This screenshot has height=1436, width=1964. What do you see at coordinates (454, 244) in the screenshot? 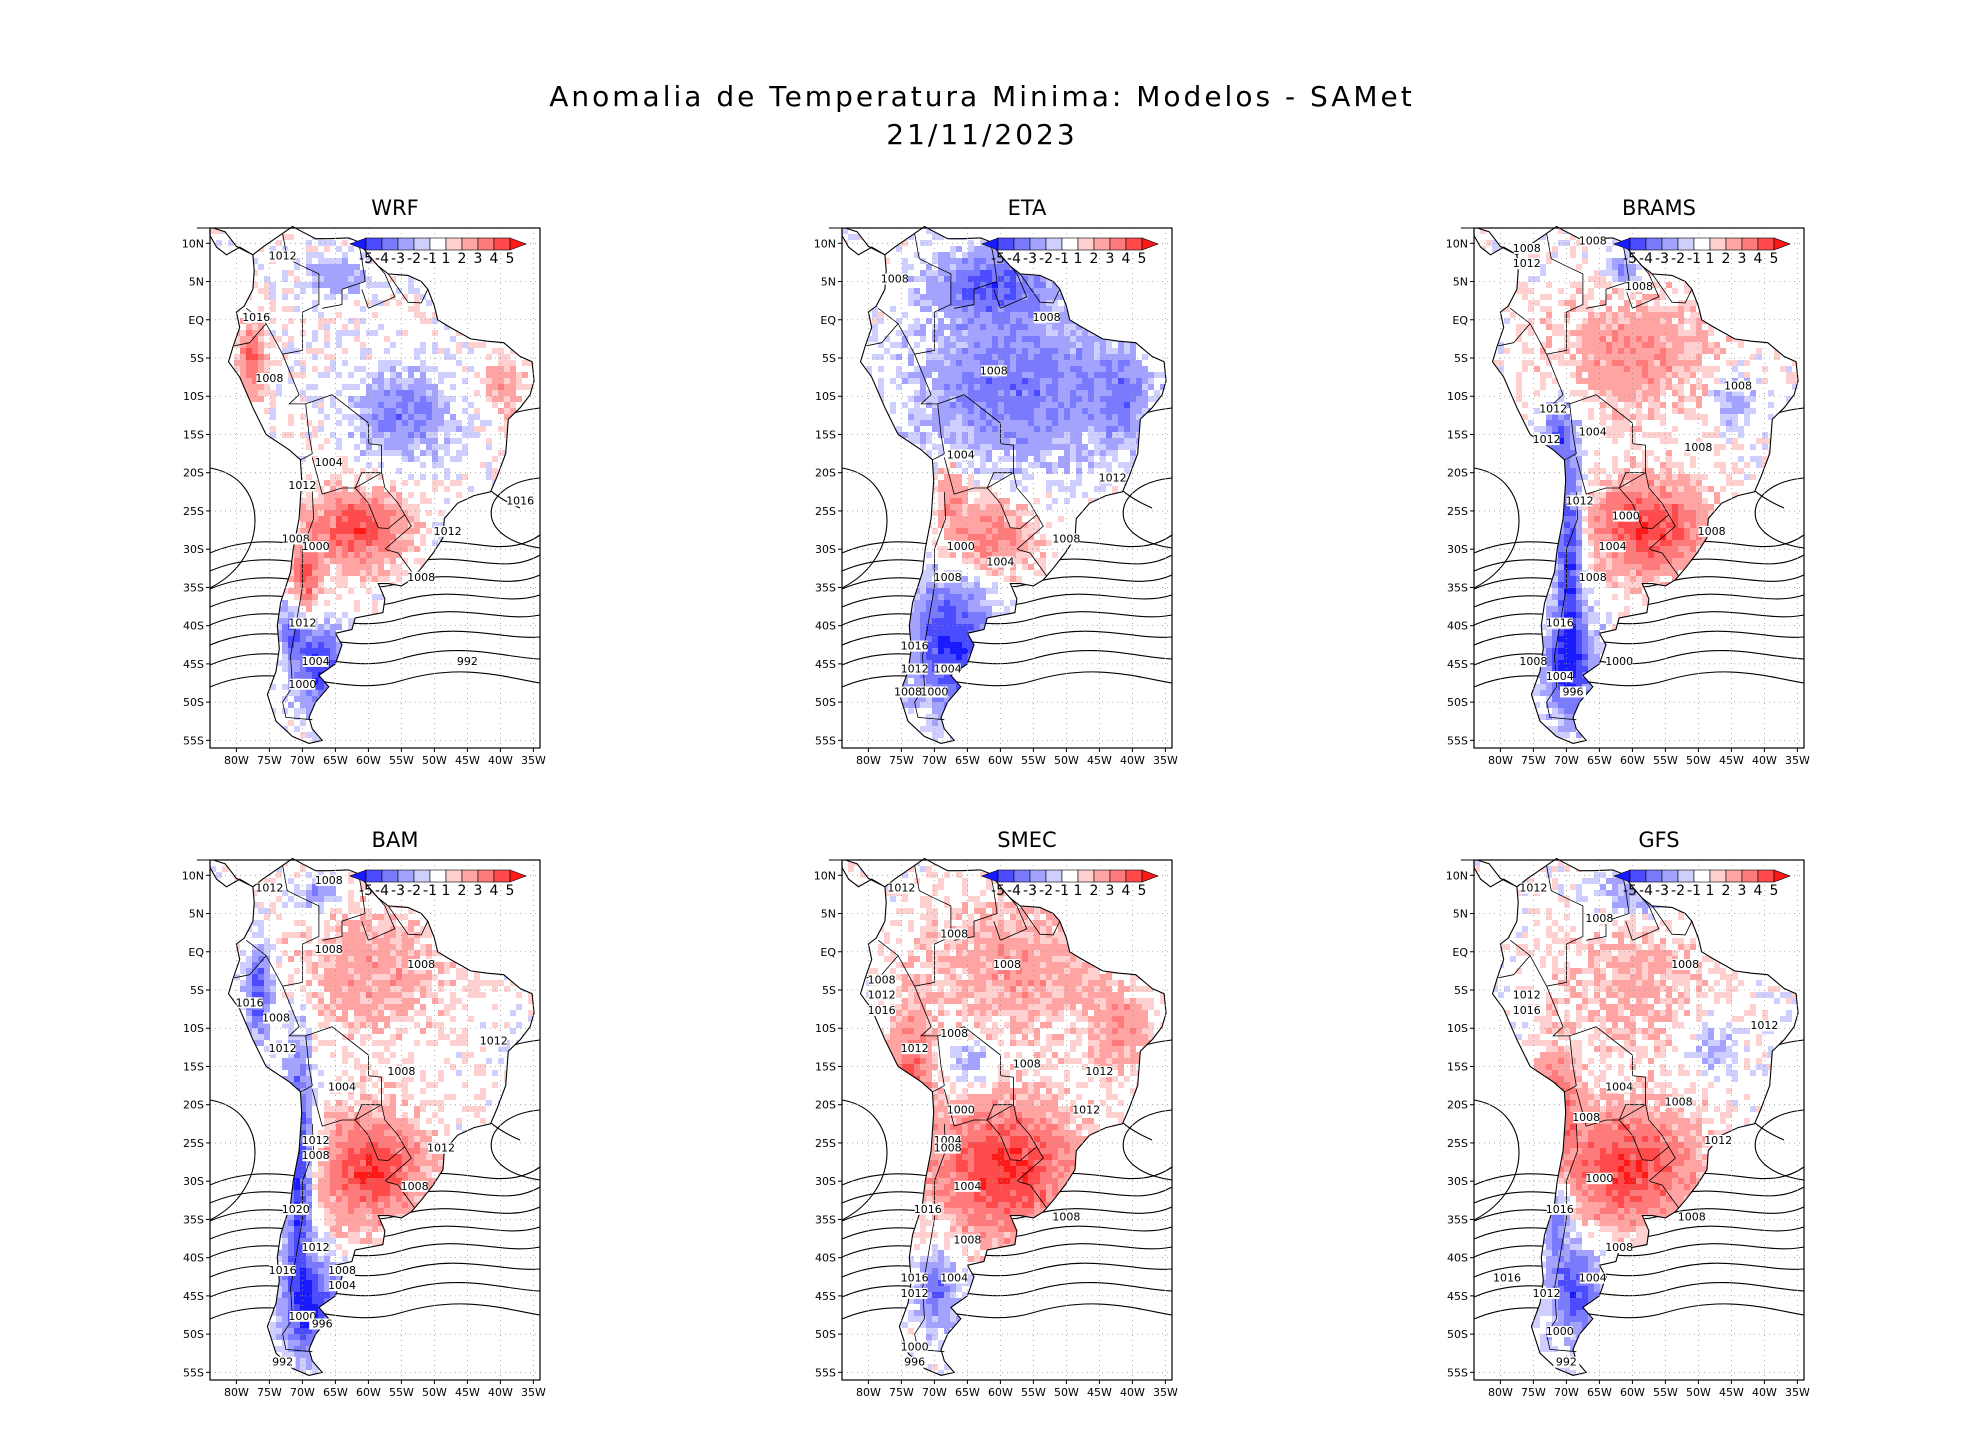
I see `colorbar-swatch` at bounding box center [454, 244].